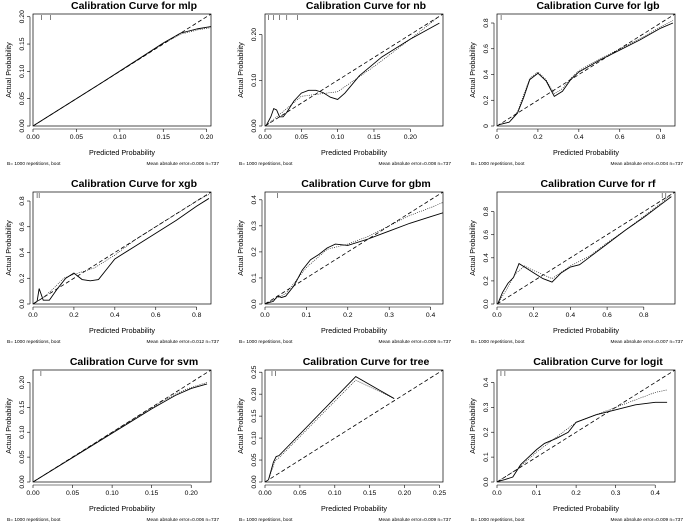  What do you see at coordinates (22, 201) in the screenshot?
I see `y-tick-label: 0.8` at bounding box center [22, 201].